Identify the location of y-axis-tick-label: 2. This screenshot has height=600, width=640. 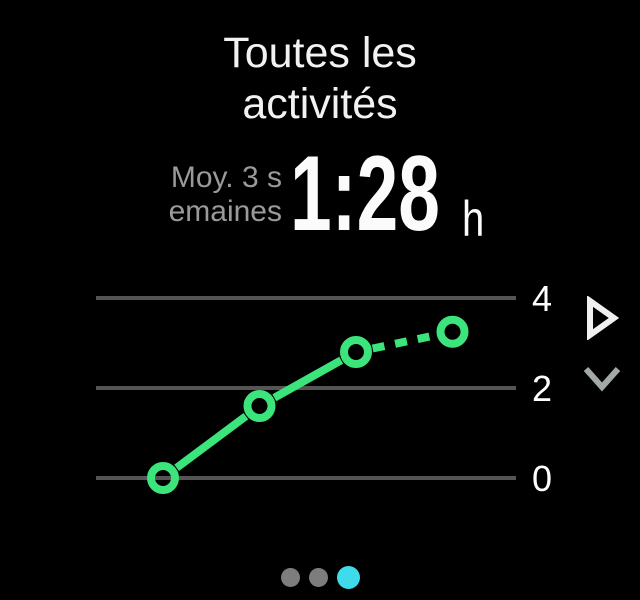
(542, 388).